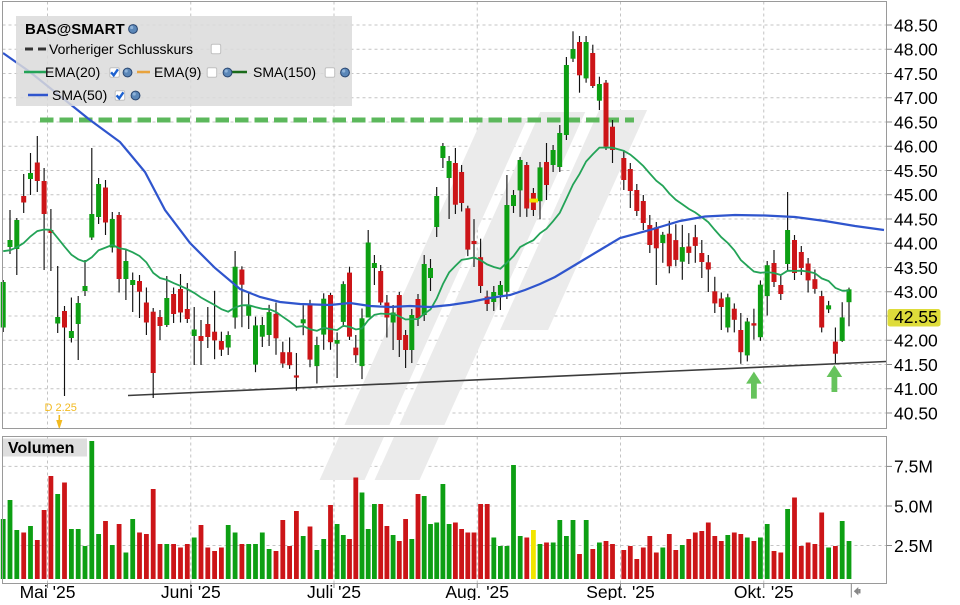  I want to click on svg-text: Vorheriger Schlusskurs, so click(121, 49).